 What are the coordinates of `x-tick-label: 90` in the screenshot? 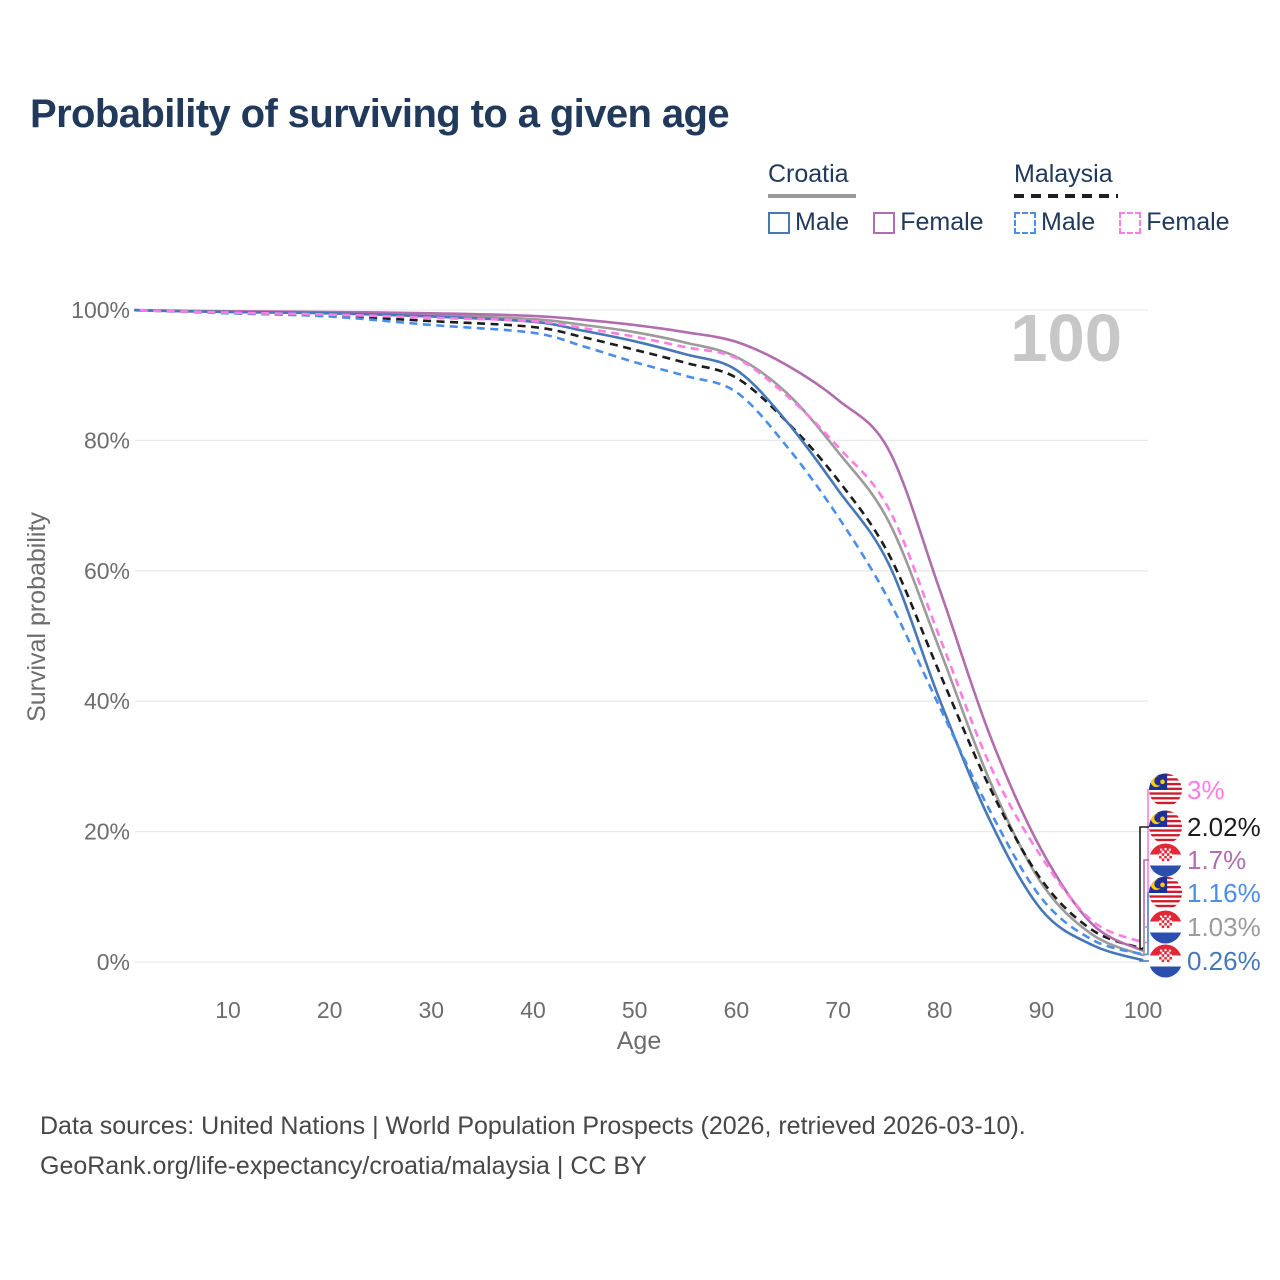 It's located at (1042, 1010).